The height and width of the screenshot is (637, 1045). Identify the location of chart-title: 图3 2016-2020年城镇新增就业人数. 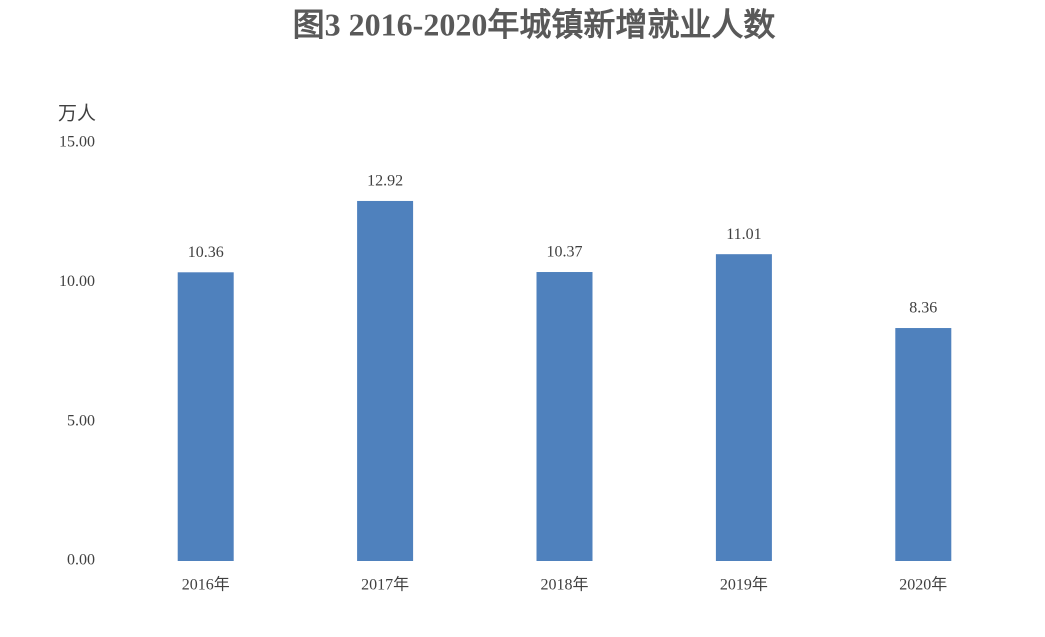
(535, 24).